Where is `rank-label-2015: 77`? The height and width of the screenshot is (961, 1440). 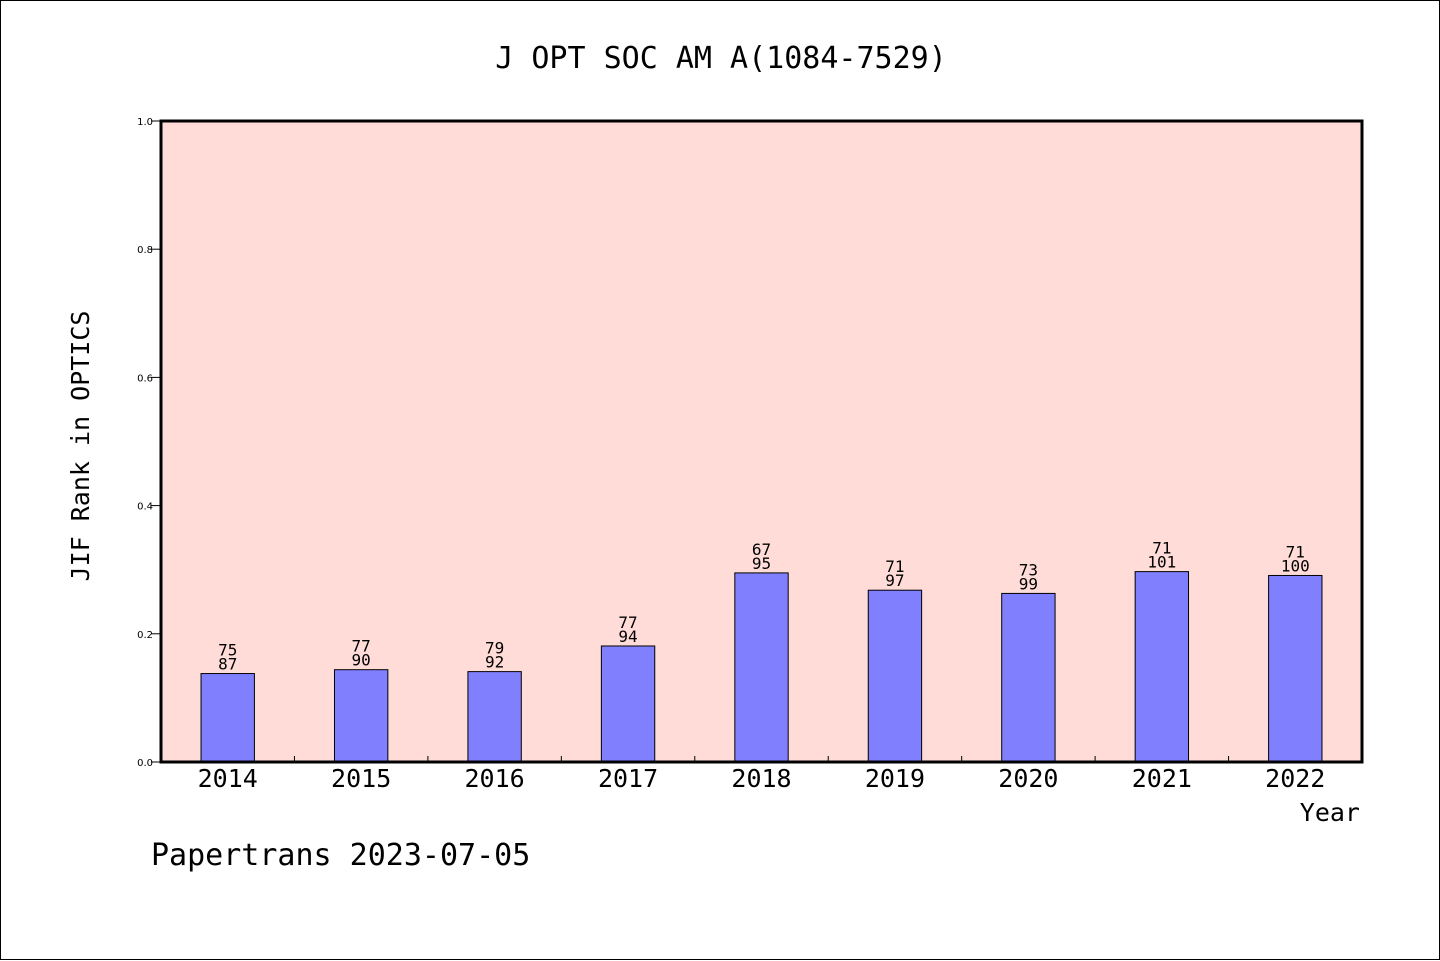
rank-label-2015: 77 is located at coordinates (361, 646).